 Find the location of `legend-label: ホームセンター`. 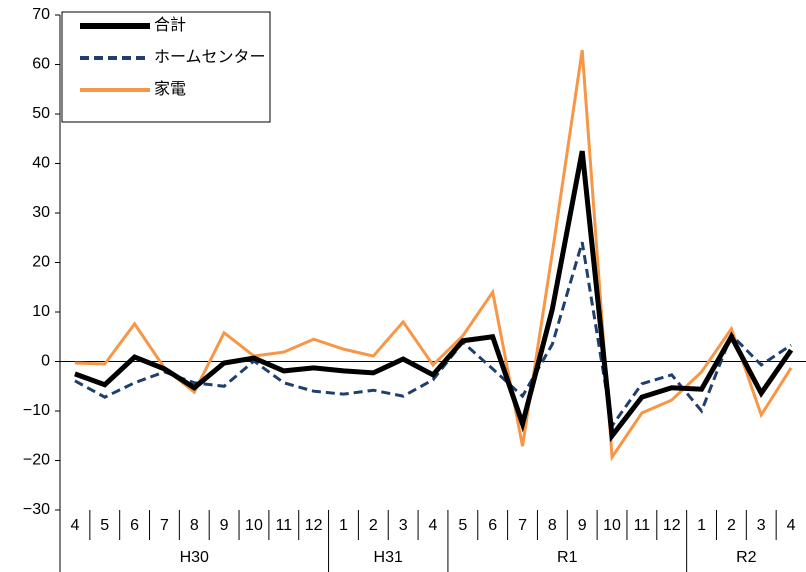

legend-label: ホームセンター is located at coordinates (210, 57).